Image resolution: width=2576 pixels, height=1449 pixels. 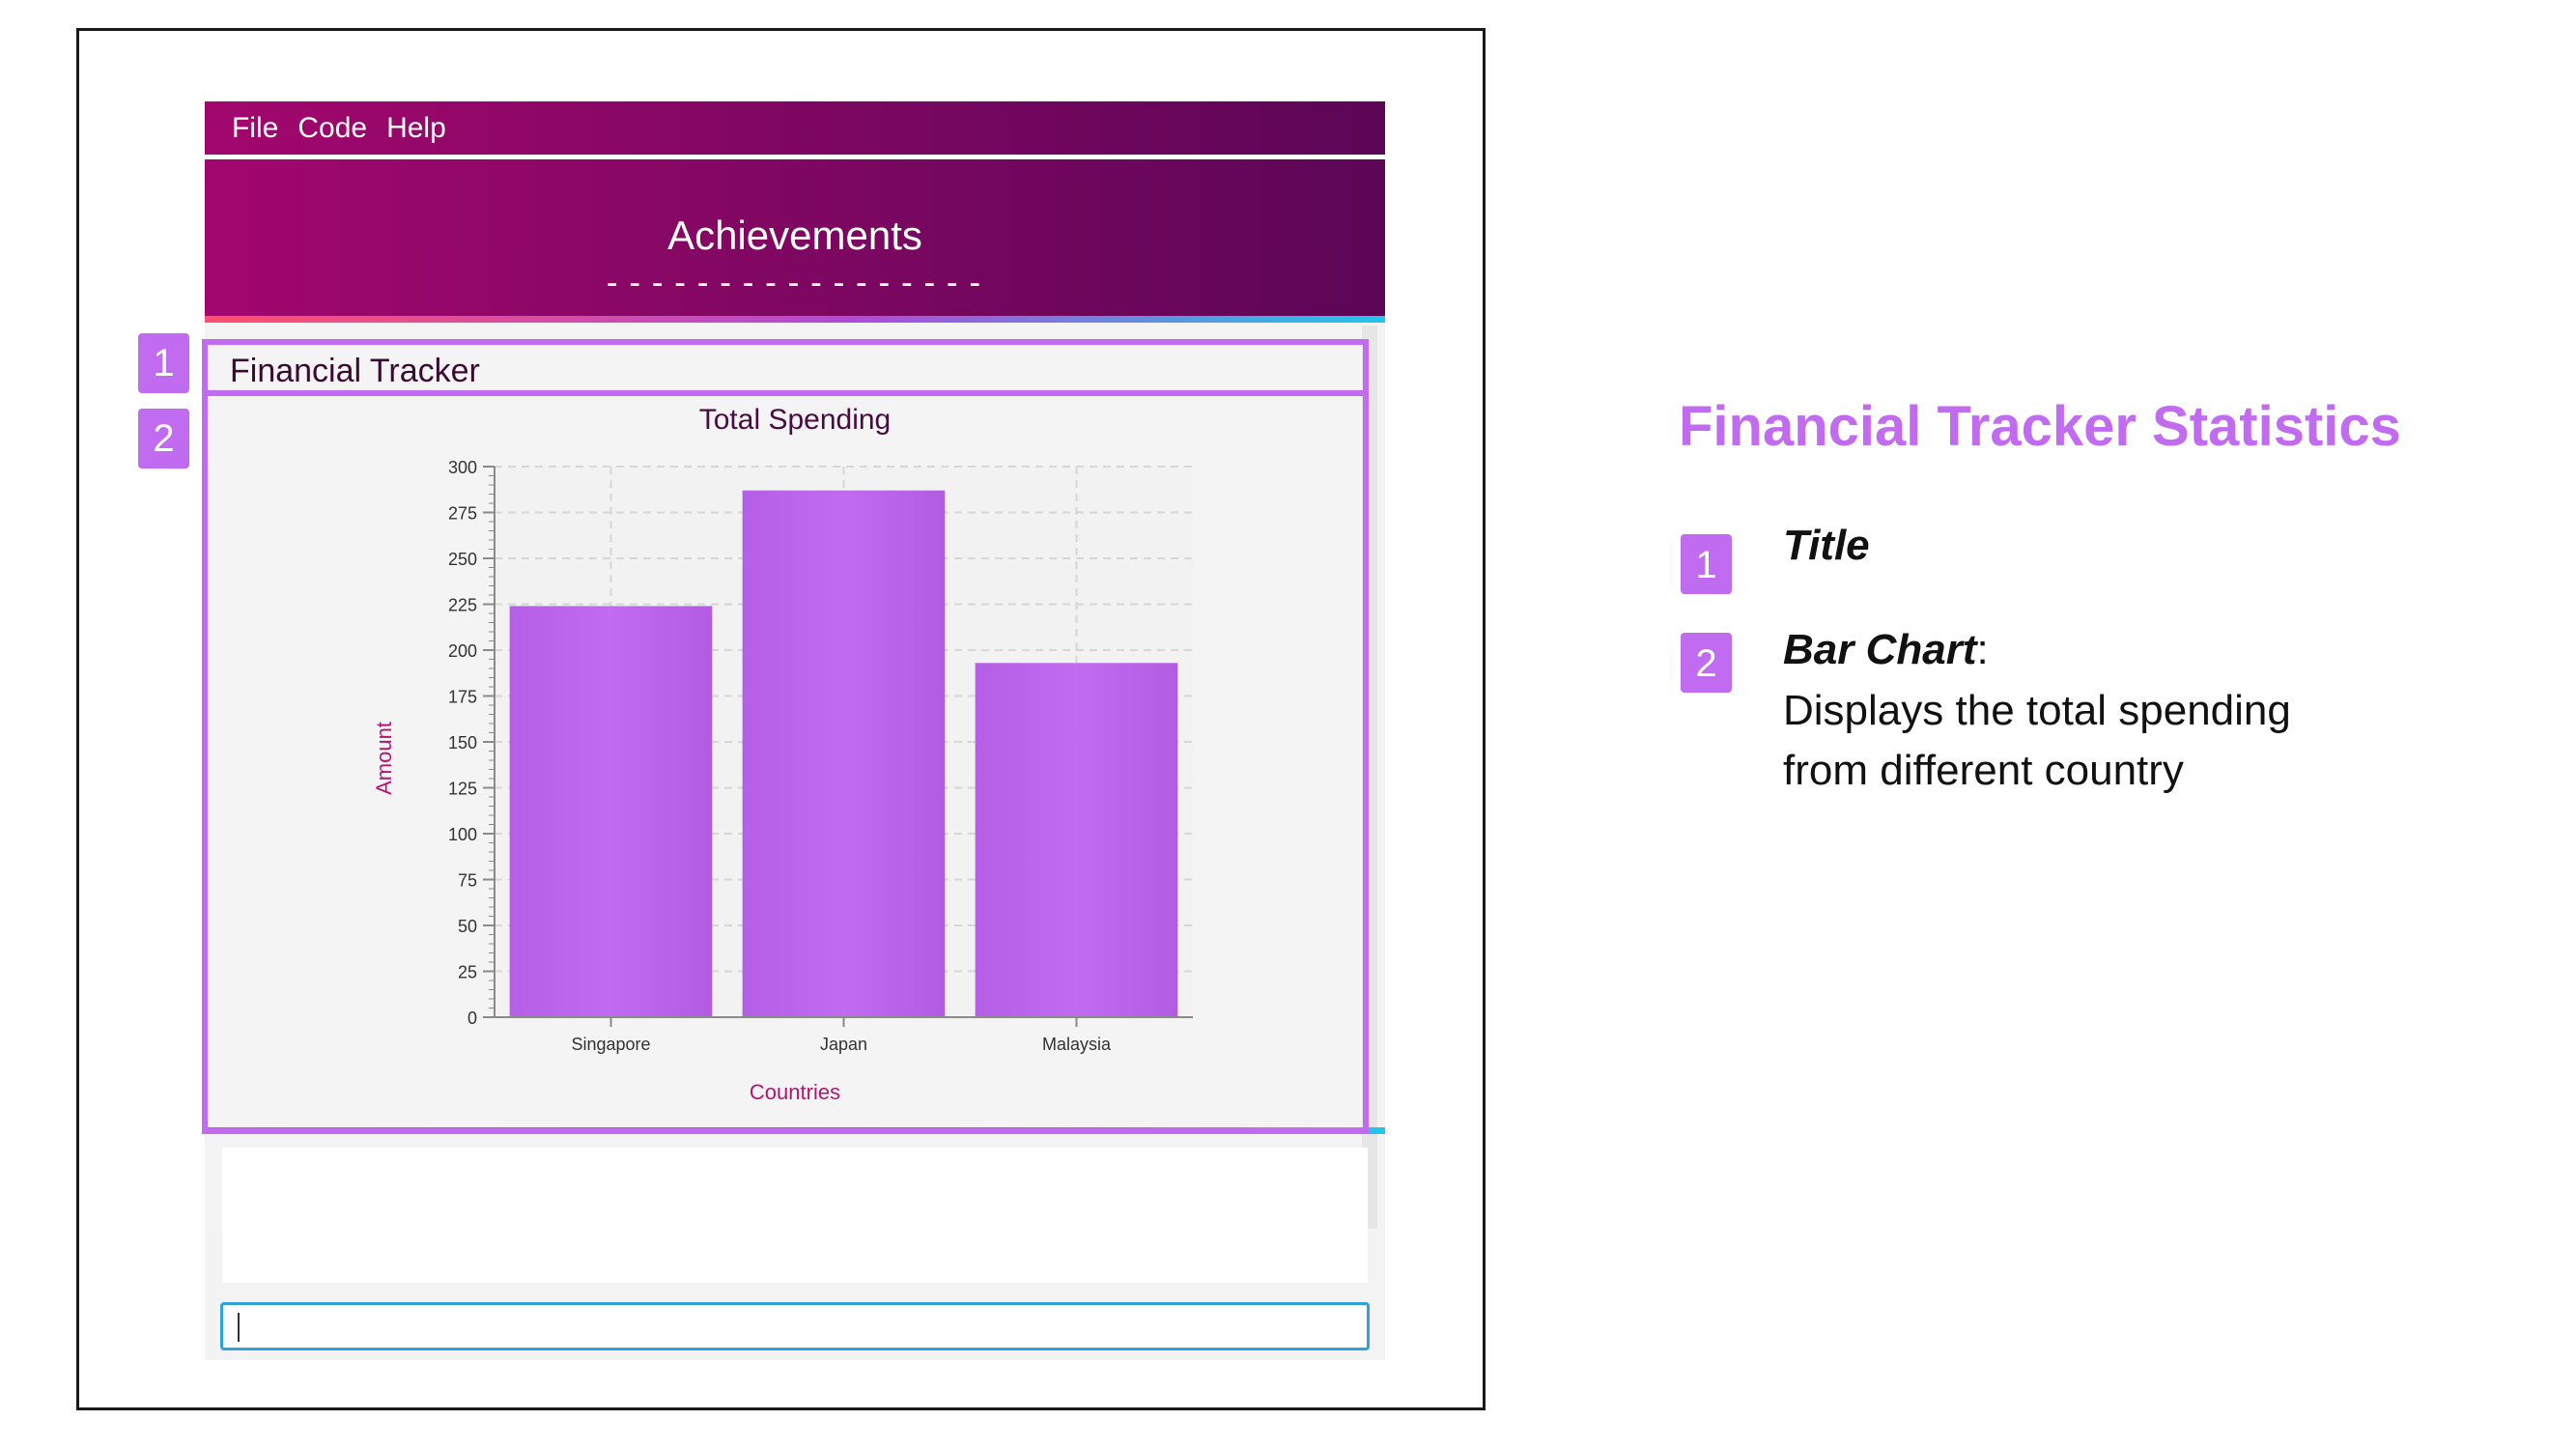 What do you see at coordinates (1880, 649) in the screenshot?
I see `legend-label-bar-chart-text: Bar Chart` at bounding box center [1880, 649].